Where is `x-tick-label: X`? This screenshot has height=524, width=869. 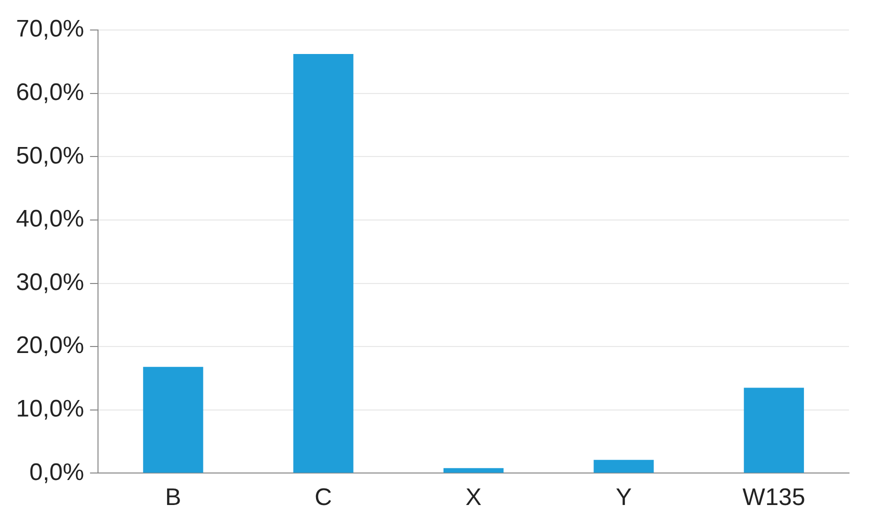
x-tick-label: X is located at coordinates (474, 498).